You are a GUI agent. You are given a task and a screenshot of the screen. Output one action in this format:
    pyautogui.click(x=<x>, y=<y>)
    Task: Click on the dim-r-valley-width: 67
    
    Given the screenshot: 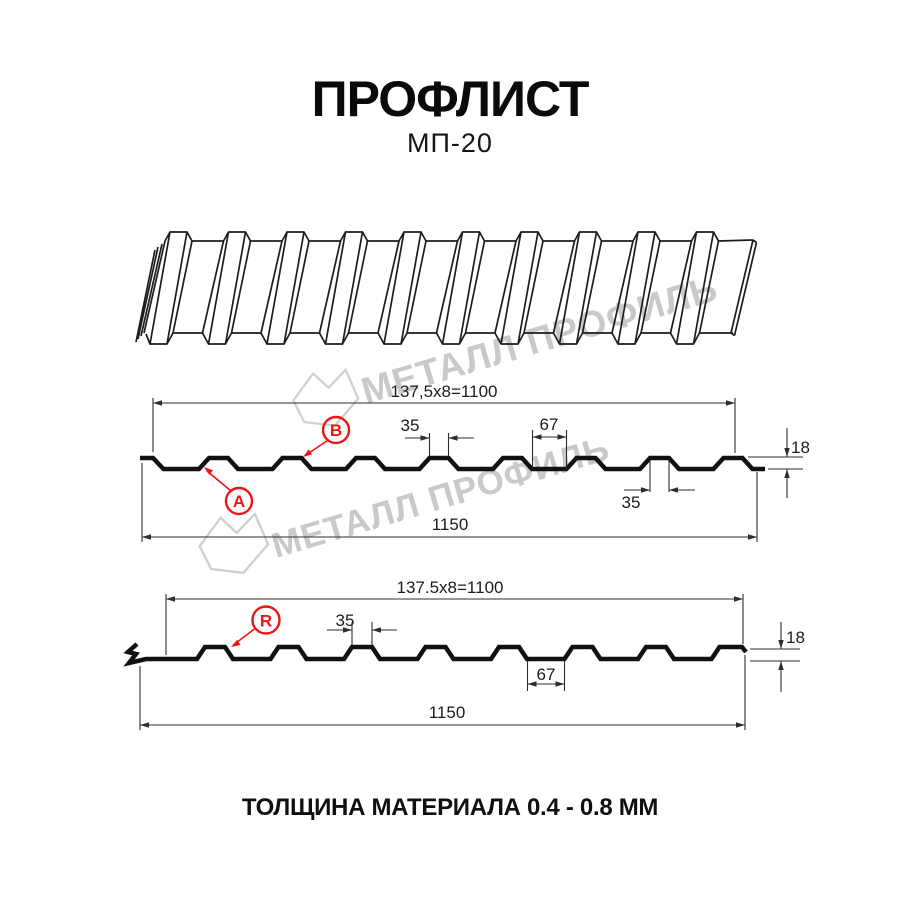 What is the action you would take?
    pyautogui.click(x=546, y=674)
    